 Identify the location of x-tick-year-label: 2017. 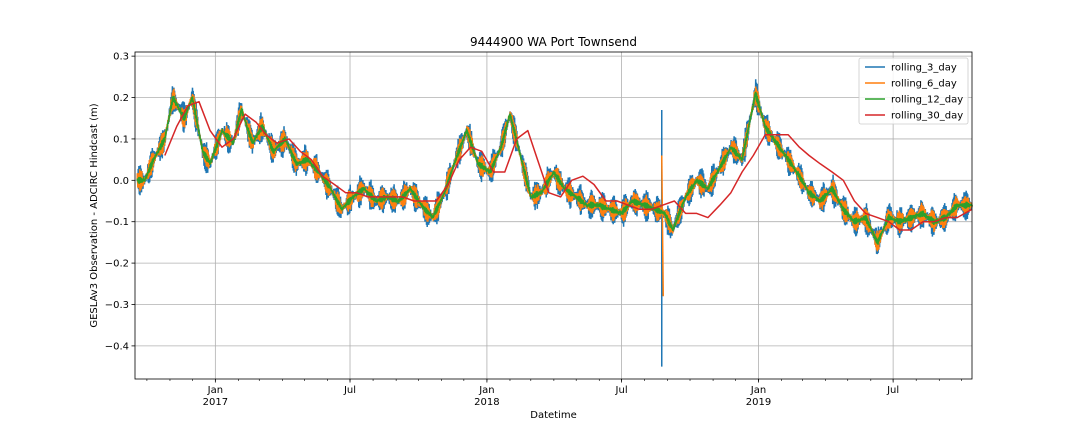
(215, 402).